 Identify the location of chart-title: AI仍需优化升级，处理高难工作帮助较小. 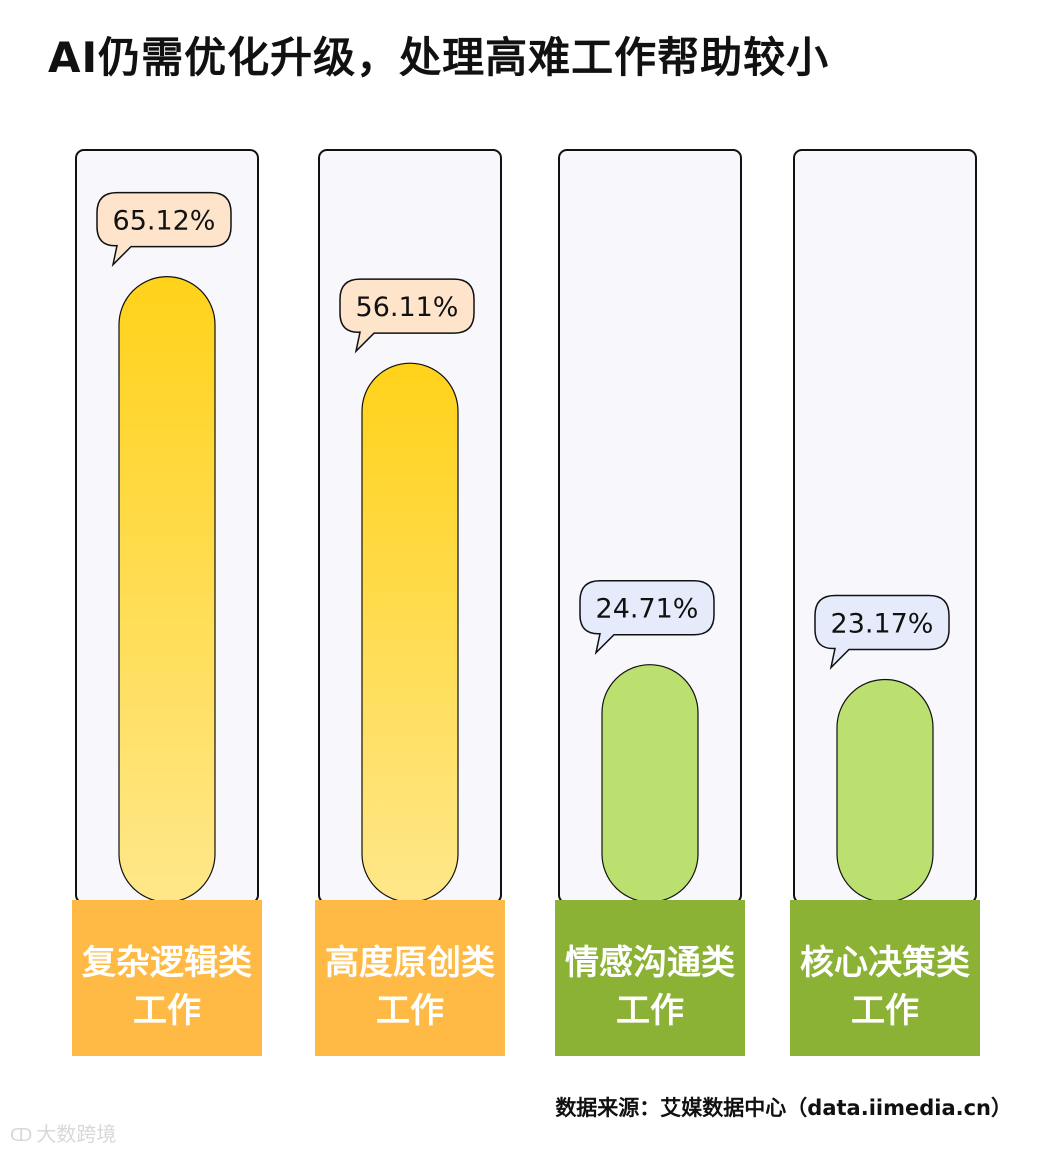
(439, 57).